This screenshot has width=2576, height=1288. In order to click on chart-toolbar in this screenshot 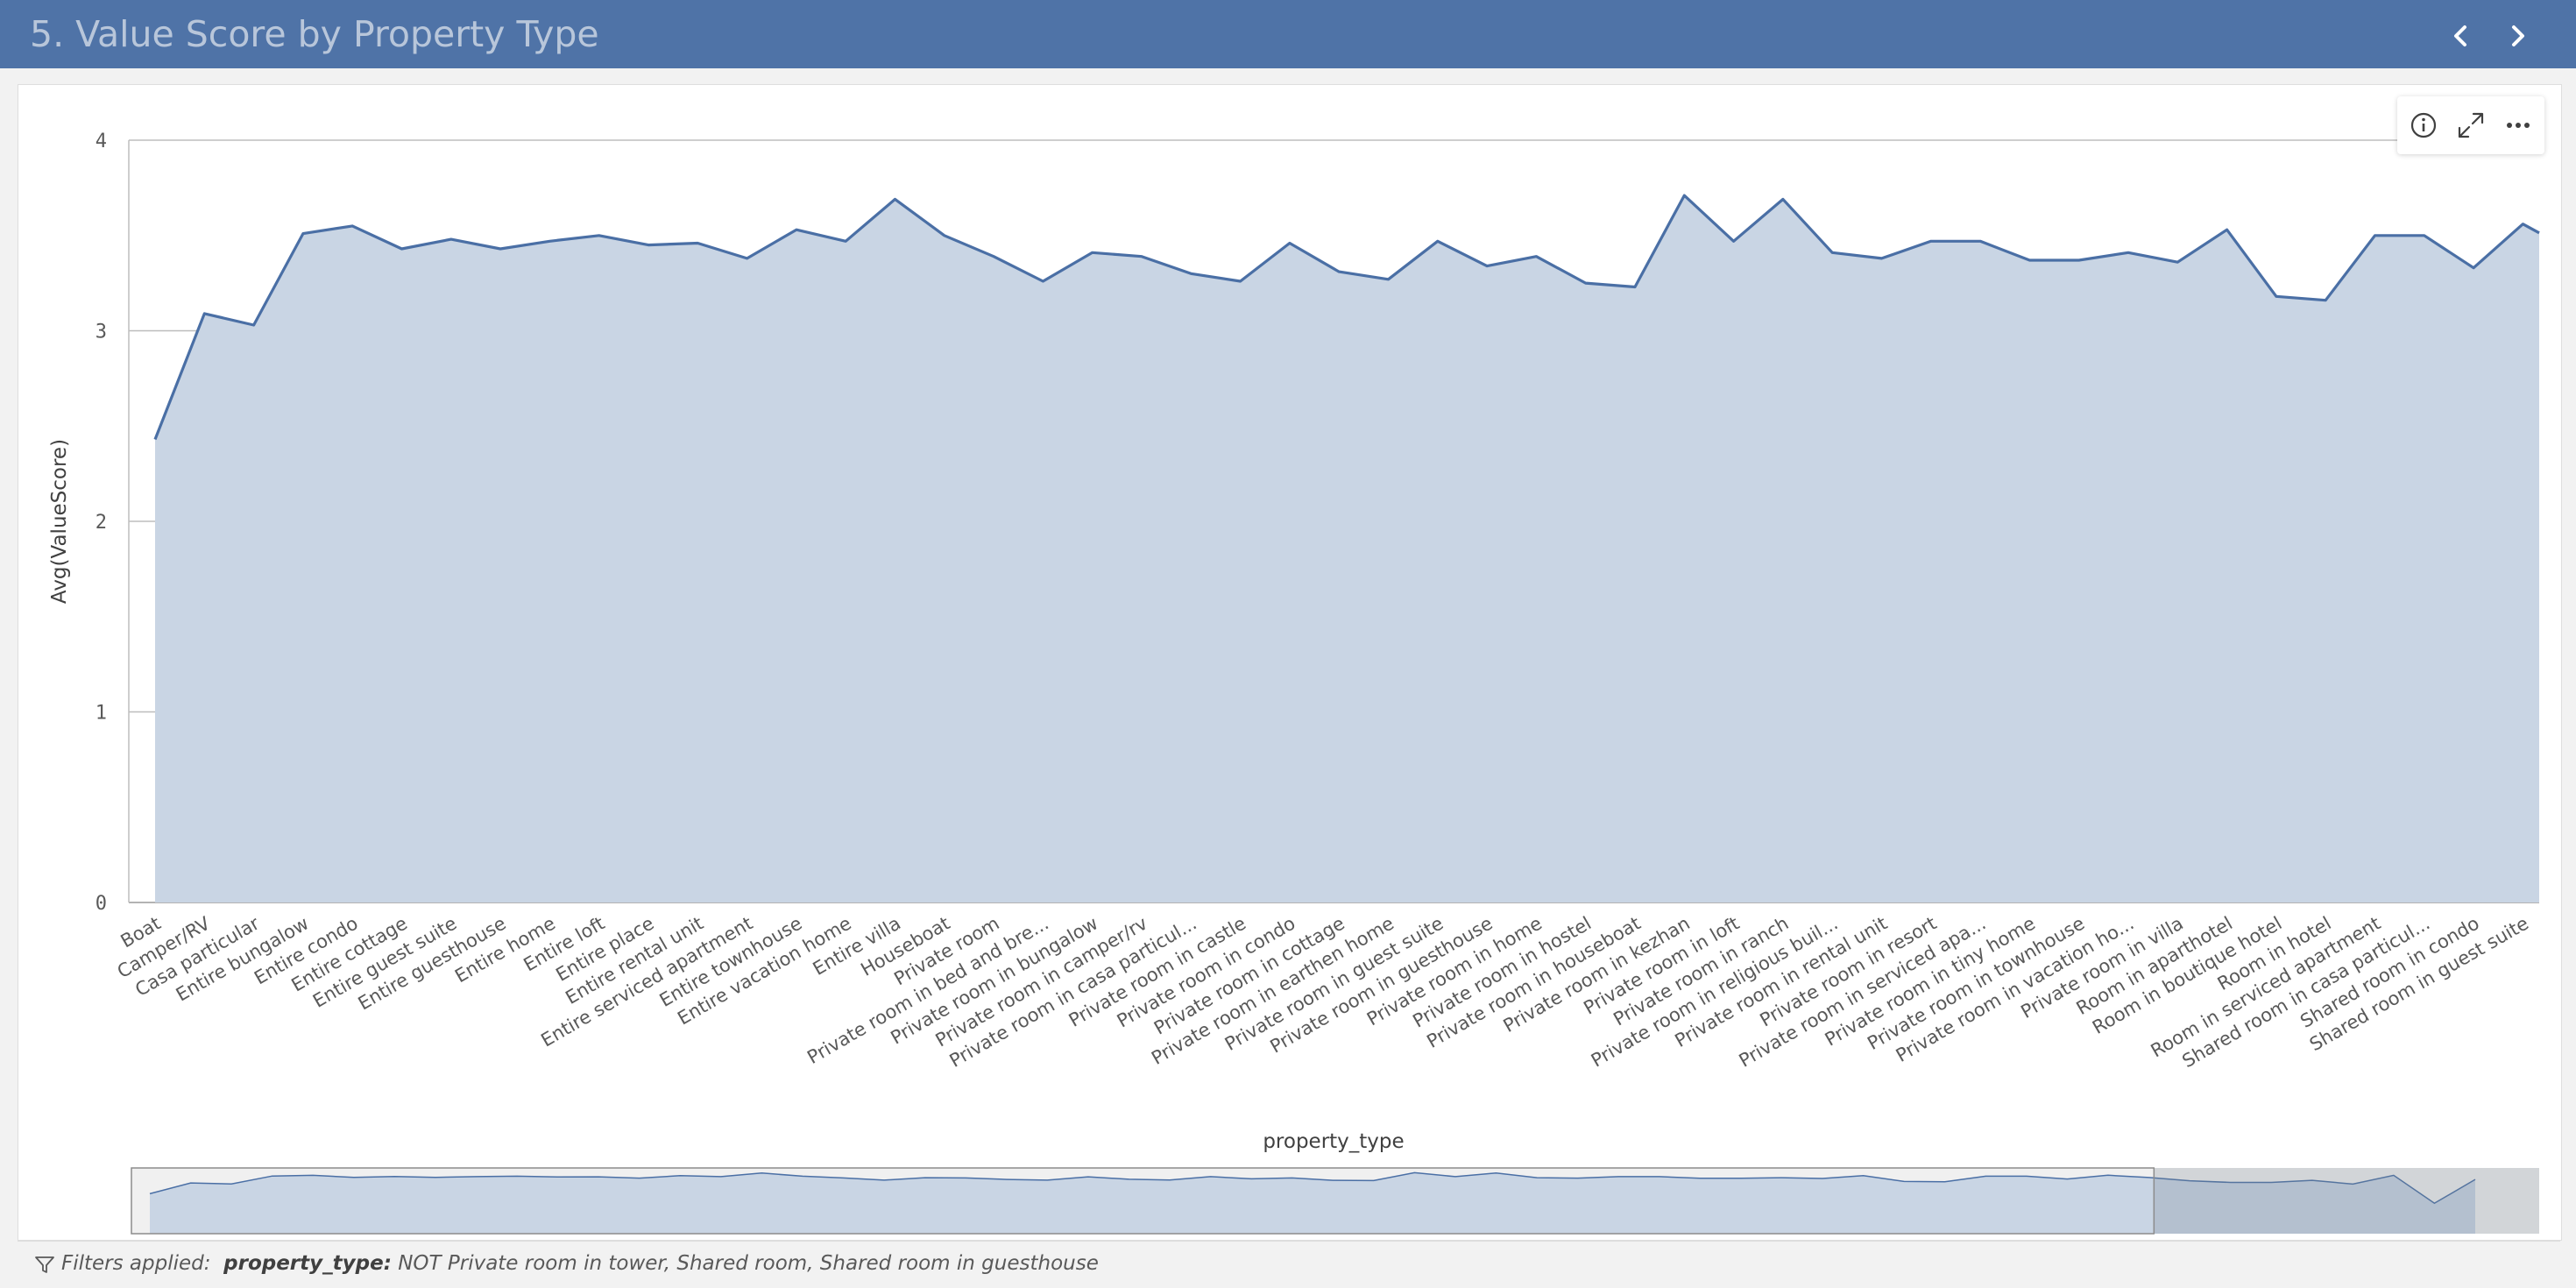, I will do `click(2470, 125)`.